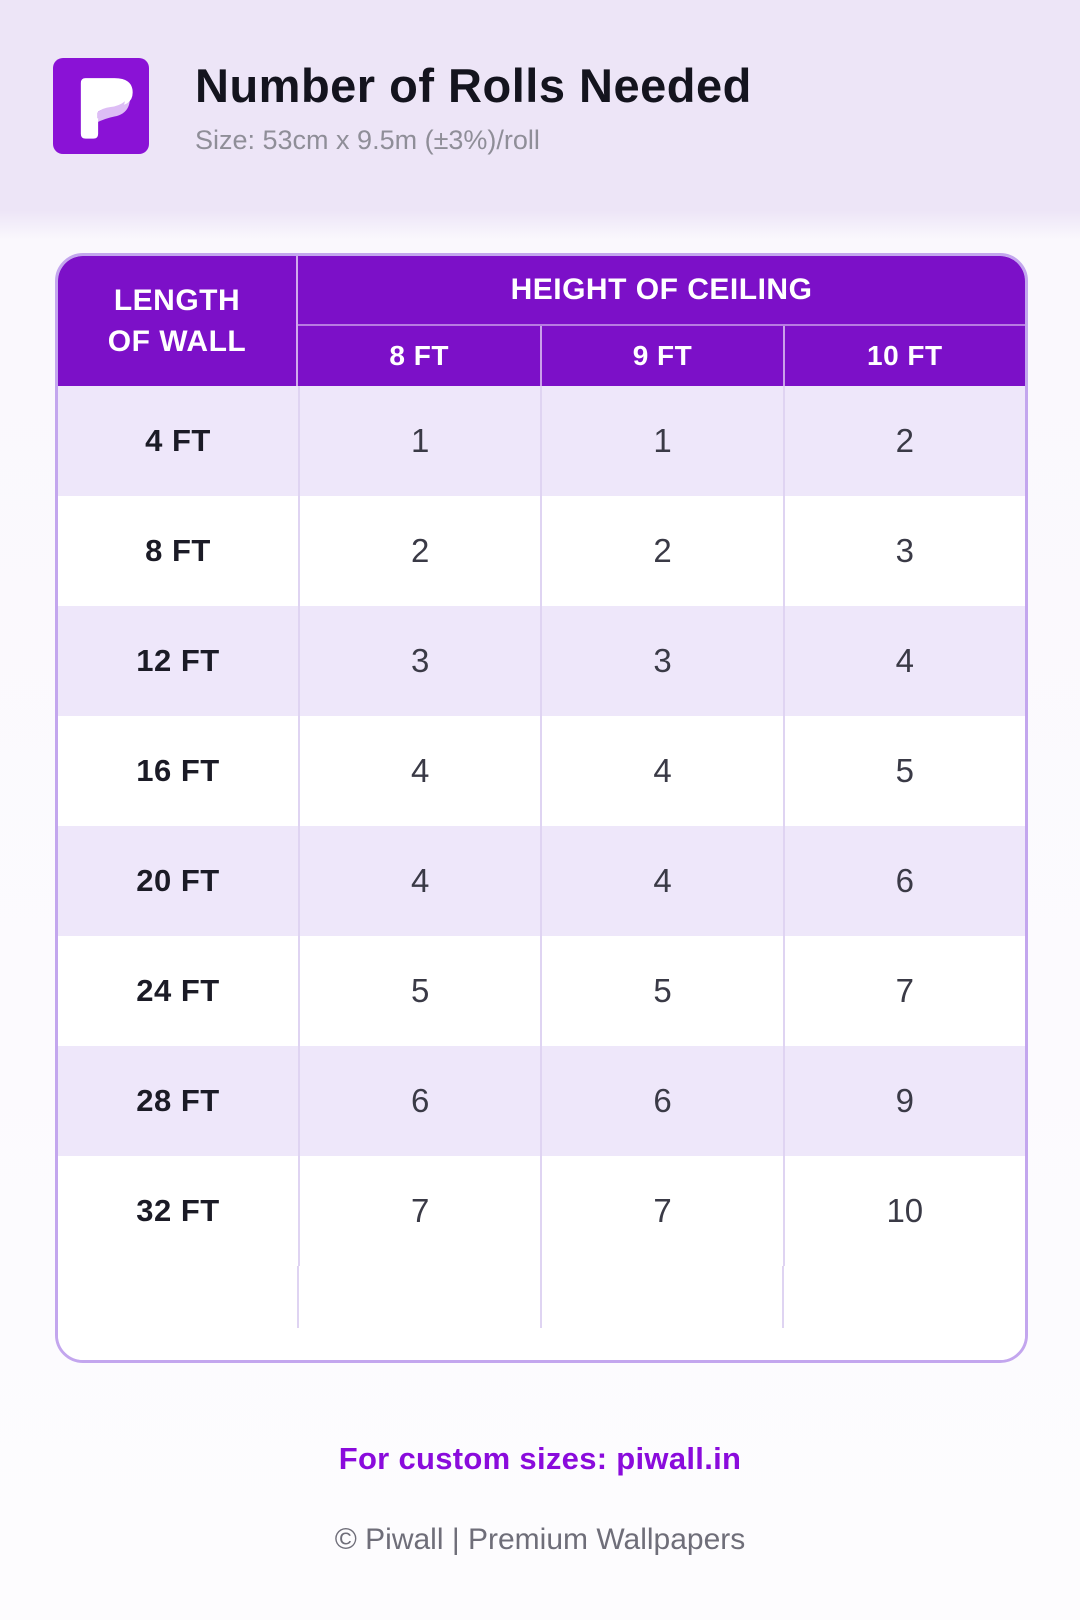 The height and width of the screenshot is (1620, 1080). What do you see at coordinates (177, 341) in the screenshot?
I see `row-dimension-line2: OF WALL` at bounding box center [177, 341].